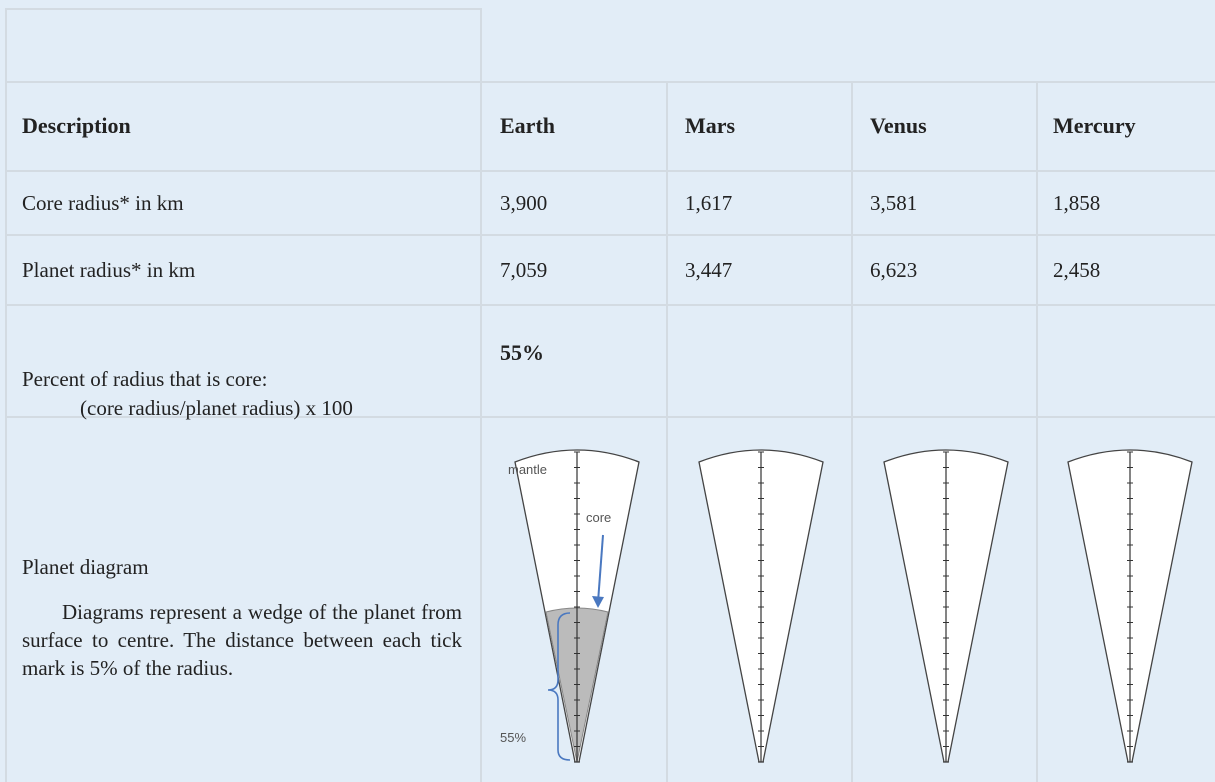 This screenshot has height=782, width=1215. What do you see at coordinates (710, 125) in the screenshot?
I see `header-cell: Mars` at bounding box center [710, 125].